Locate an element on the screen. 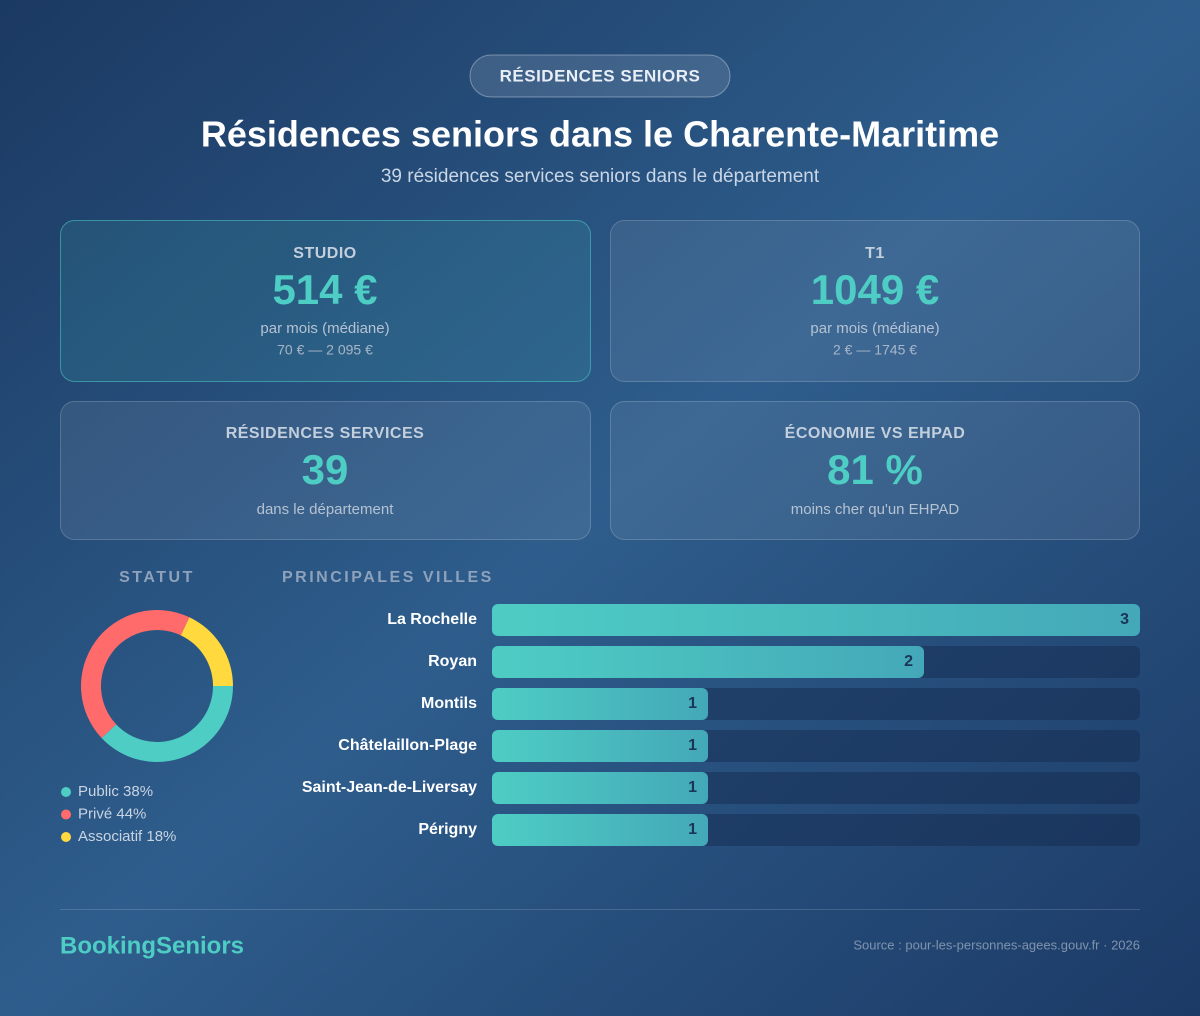 This screenshot has width=1200, height=1016. category-label: Montils is located at coordinates (449, 703).